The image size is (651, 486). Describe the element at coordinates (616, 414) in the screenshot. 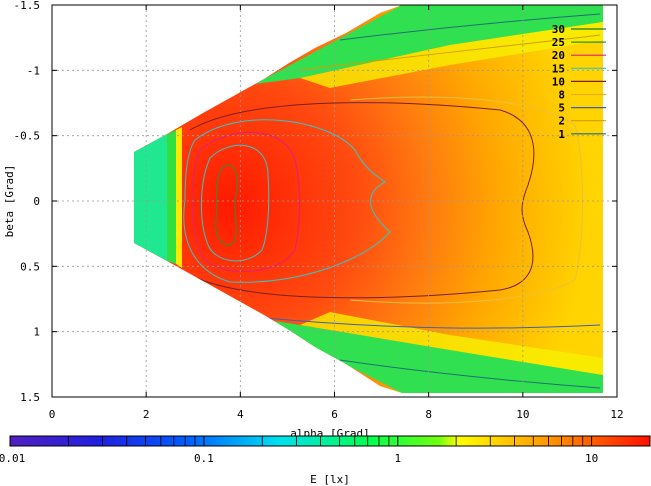

I see `x-tick-label: 12` at that location.